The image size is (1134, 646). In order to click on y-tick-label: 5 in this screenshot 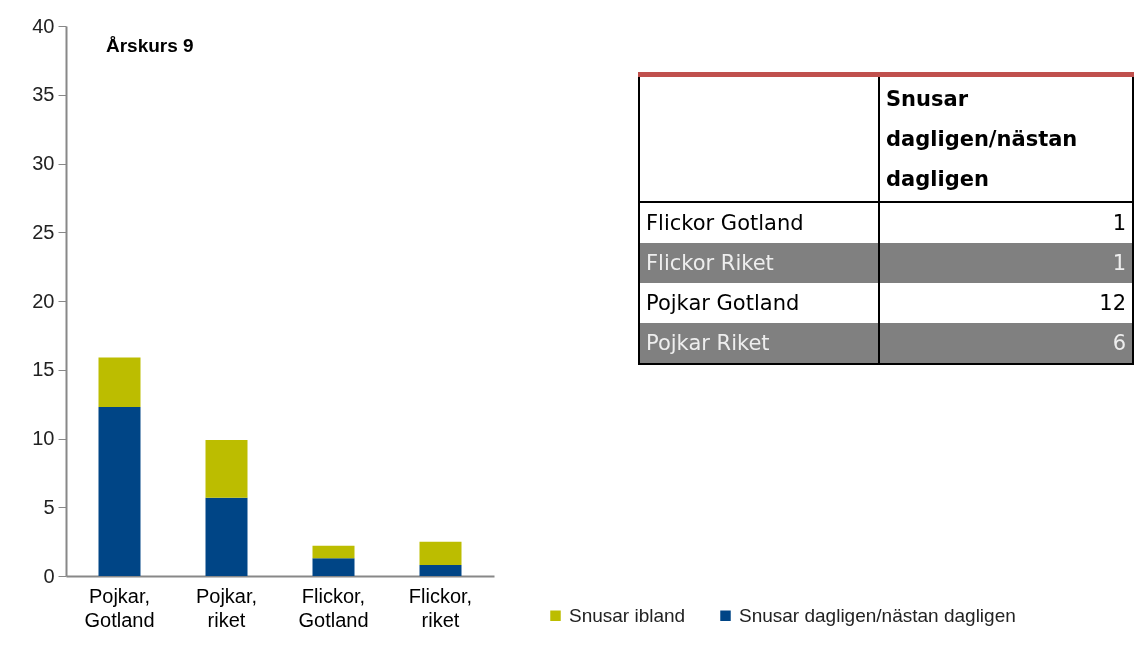, I will do `click(49, 506)`.